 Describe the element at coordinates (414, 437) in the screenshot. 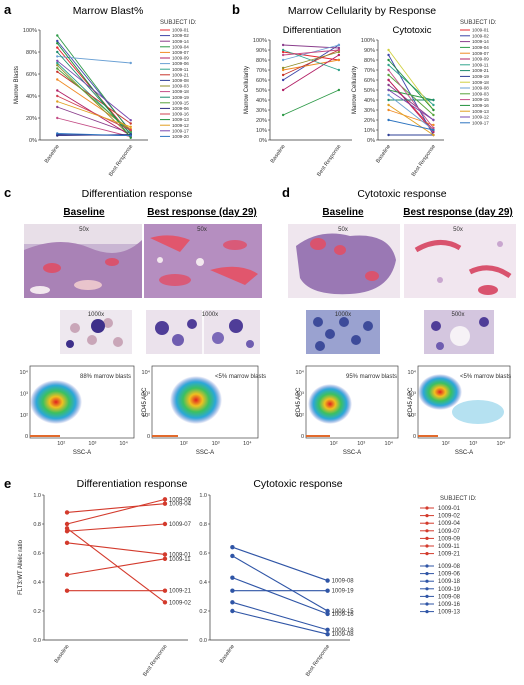

I see `flow-zero-tick: 0` at that location.